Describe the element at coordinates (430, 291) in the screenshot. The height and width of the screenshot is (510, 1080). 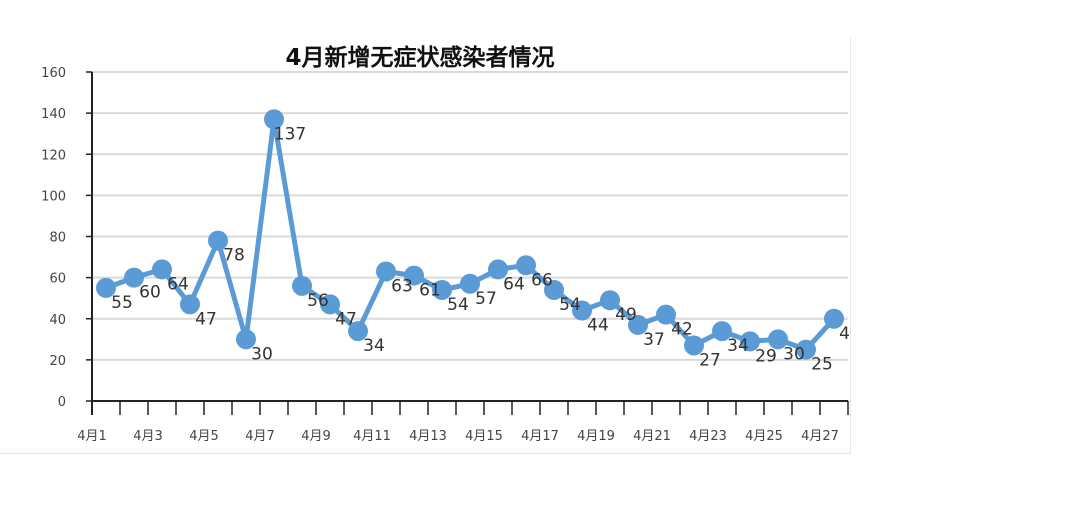
I see `data-label: 61` at that location.